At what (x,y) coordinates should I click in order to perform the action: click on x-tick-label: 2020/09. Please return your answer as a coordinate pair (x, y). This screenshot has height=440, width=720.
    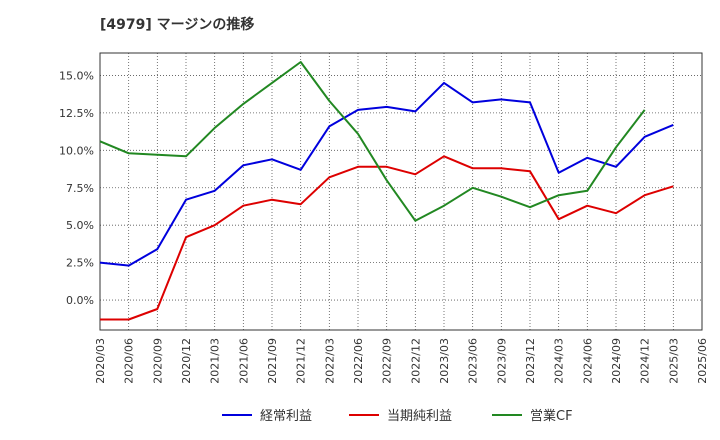
    Looking at the image, I should click on (157, 361).